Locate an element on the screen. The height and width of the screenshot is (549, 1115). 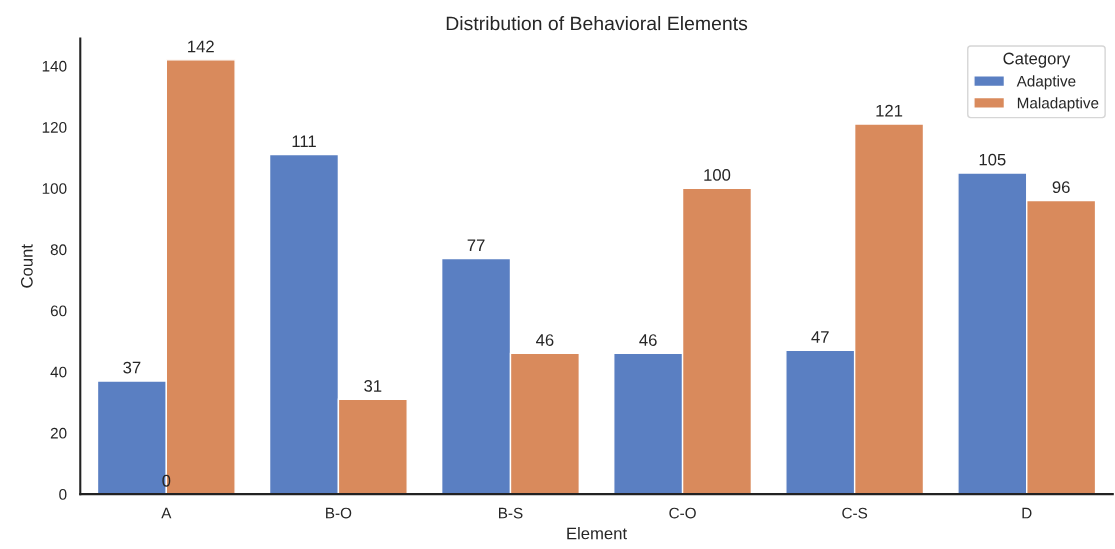
data-label: 47 is located at coordinates (820, 337).